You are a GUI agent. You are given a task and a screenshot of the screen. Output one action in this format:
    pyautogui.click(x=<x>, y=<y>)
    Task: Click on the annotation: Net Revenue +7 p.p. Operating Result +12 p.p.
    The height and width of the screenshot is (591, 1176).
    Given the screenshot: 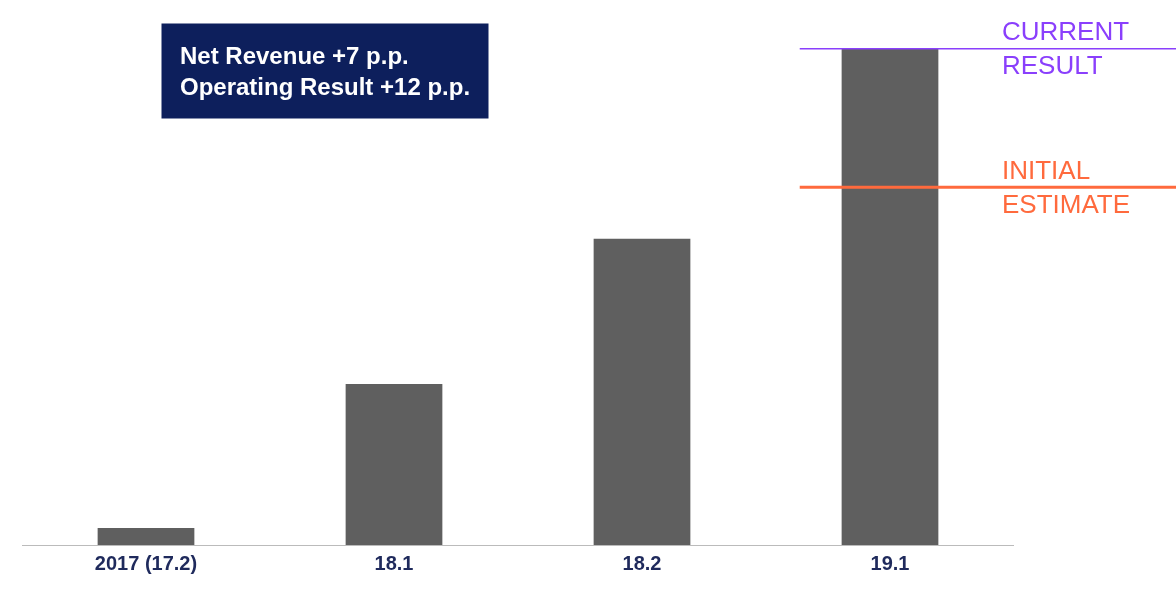 What is the action you would take?
    pyautogui.click(x=325, y=71)
    